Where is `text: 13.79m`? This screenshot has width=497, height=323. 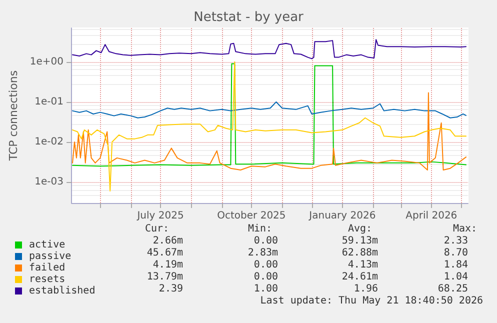
text: 13.79m is located at coordinates (164, 277).